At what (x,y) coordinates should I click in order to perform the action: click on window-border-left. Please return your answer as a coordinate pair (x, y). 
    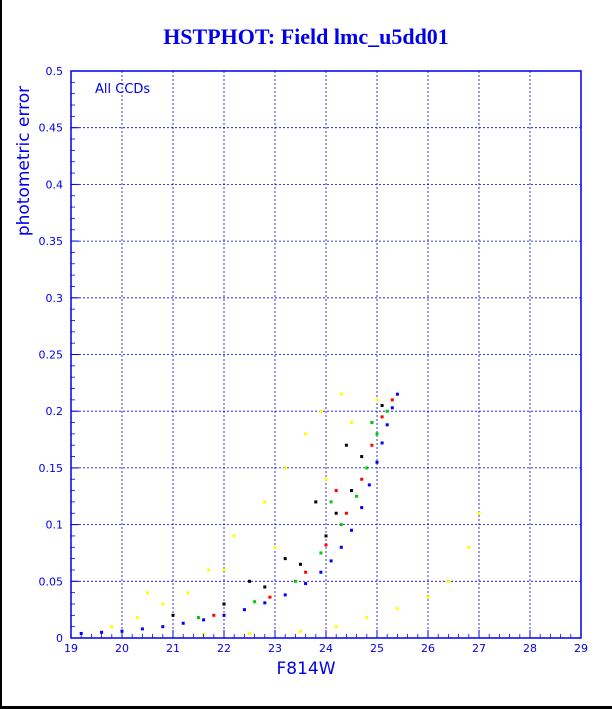
    Looking at the image, I should click on (1, 354).